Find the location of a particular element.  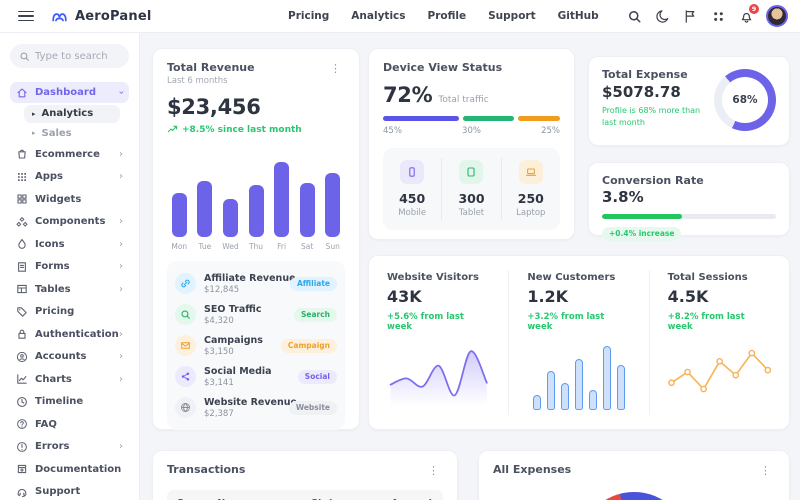

sidebar-search is located at coordinates (69, 56).